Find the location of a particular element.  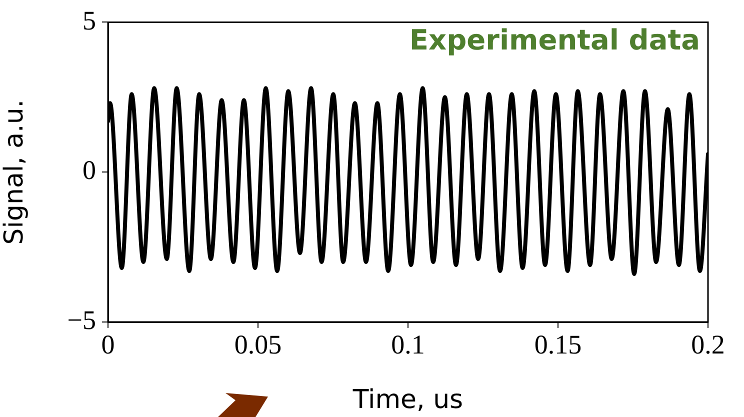

x-tick-label: 0.2 is located at coordinates (708, 344).